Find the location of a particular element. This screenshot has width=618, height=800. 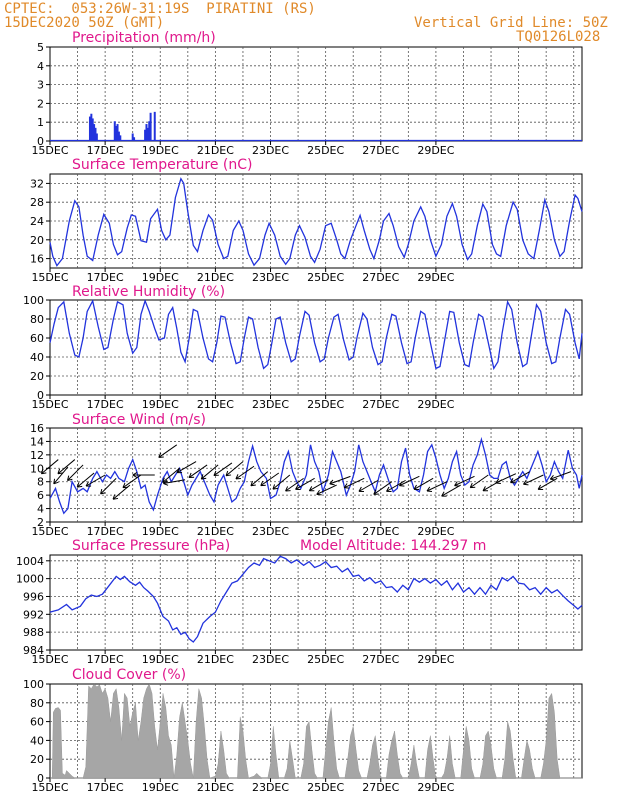

rh-frame is located at coordinates (316, 347).